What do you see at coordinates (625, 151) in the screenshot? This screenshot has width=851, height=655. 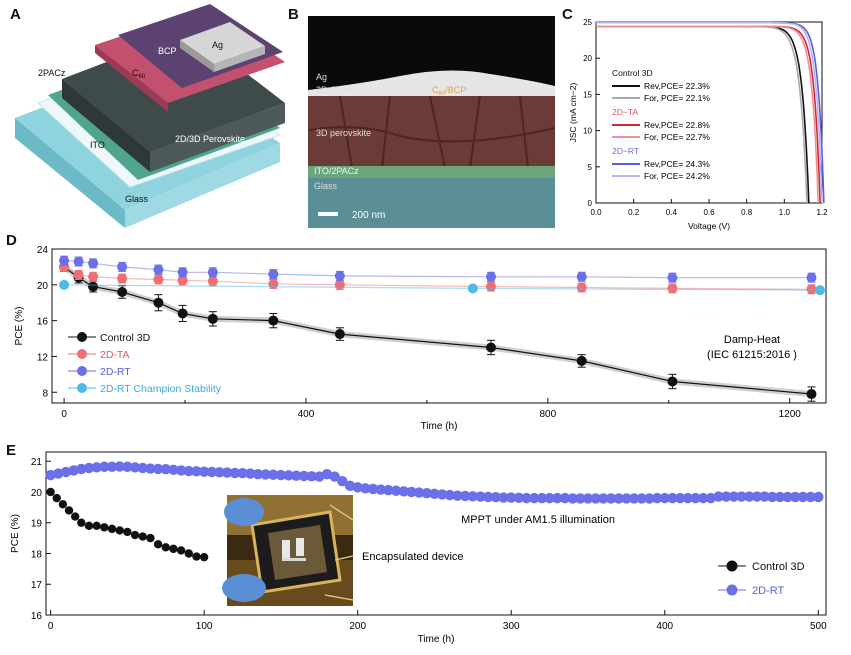 I see `legend-group-2: 2D−RT` at bounding box center [625, 151].